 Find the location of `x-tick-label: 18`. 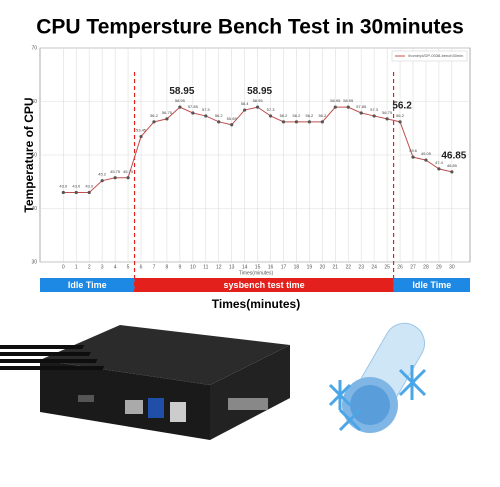

x-tick-label: 18 is located at coordinates (297, 267).